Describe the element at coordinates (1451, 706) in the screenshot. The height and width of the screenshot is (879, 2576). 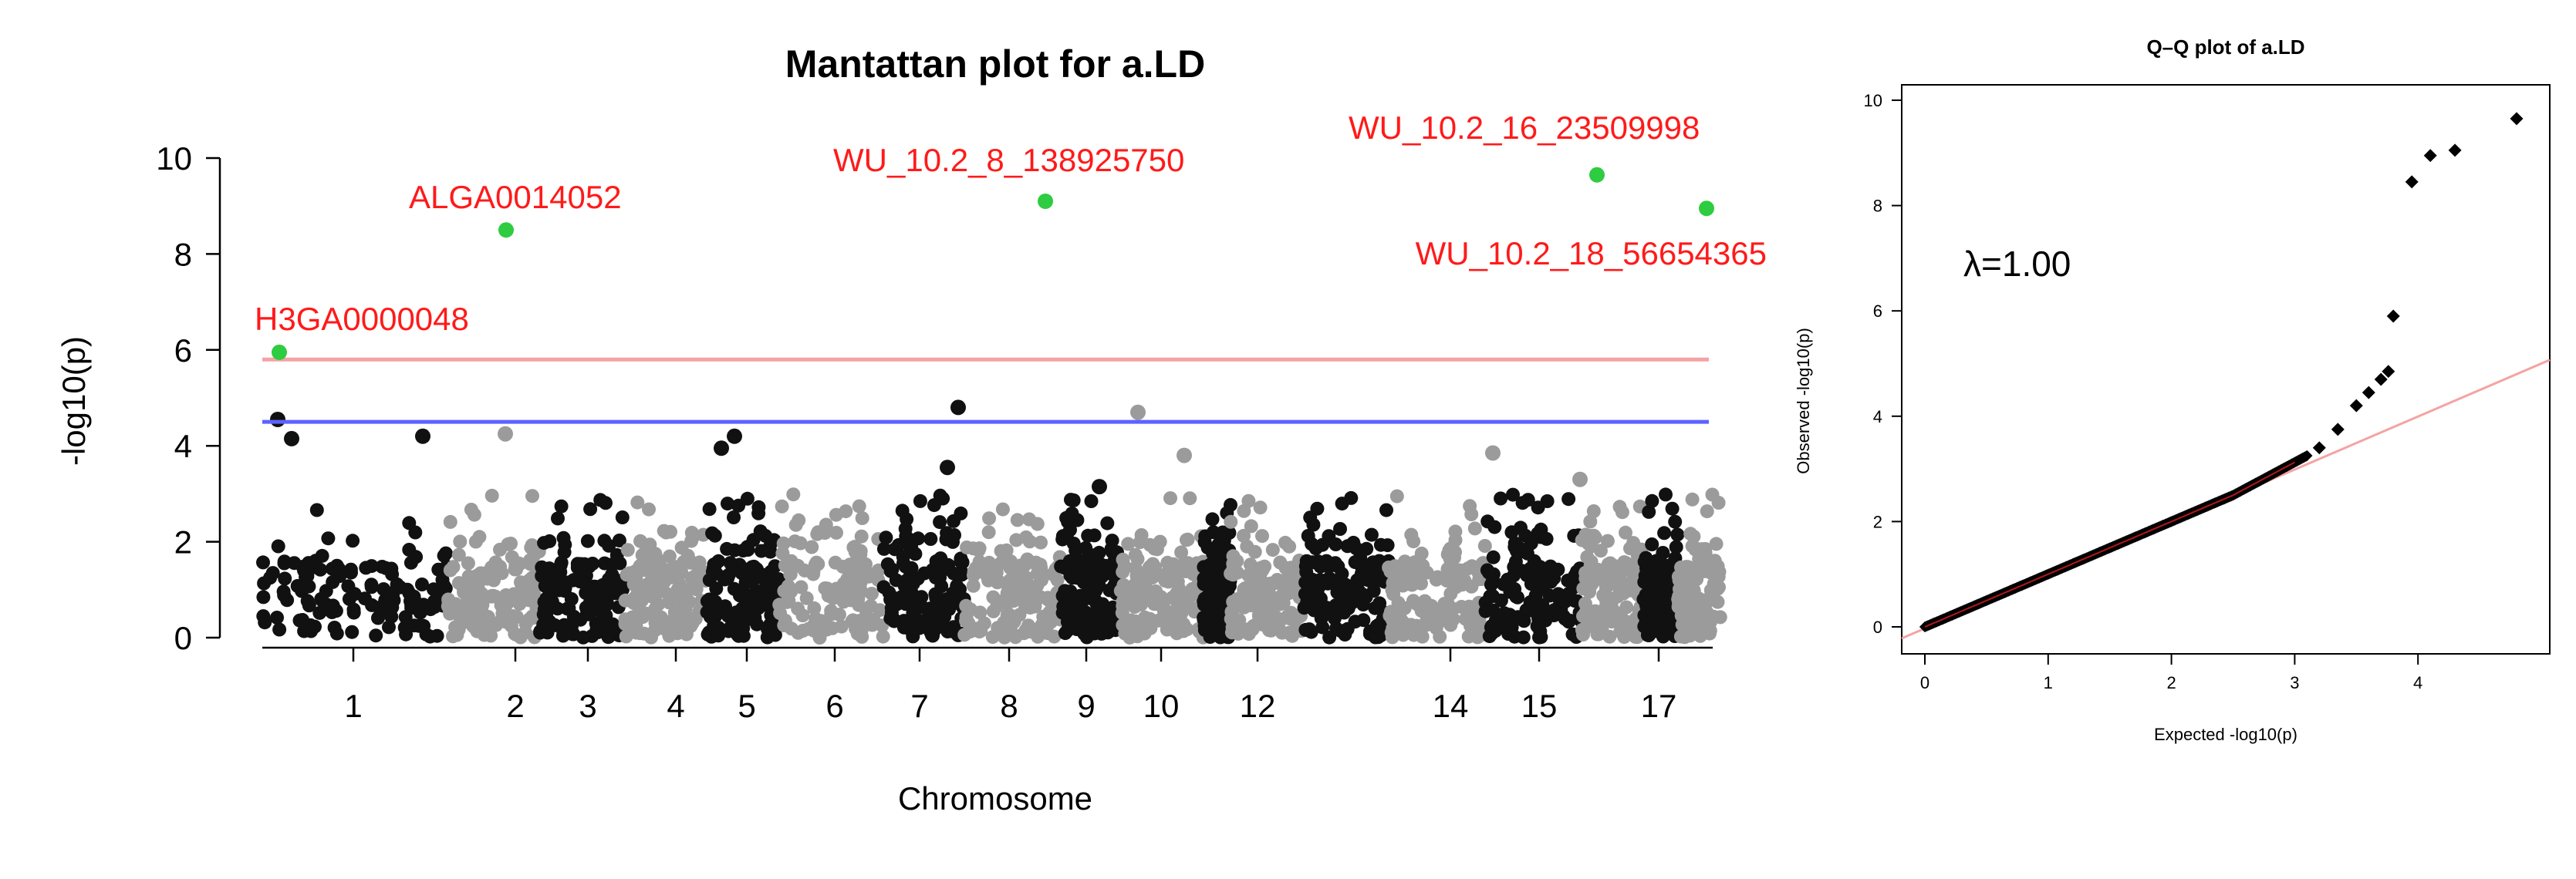
I see `chromosome-tick-label: 14` at that location.